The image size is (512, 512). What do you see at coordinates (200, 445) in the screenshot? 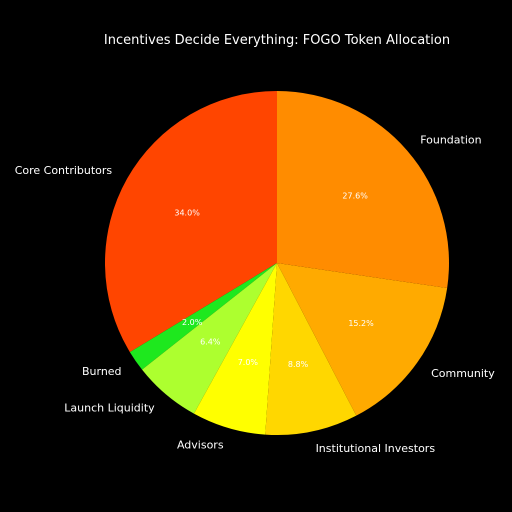
I see `slice-label-advisors: Advisors` at bounding box center [200, 445].